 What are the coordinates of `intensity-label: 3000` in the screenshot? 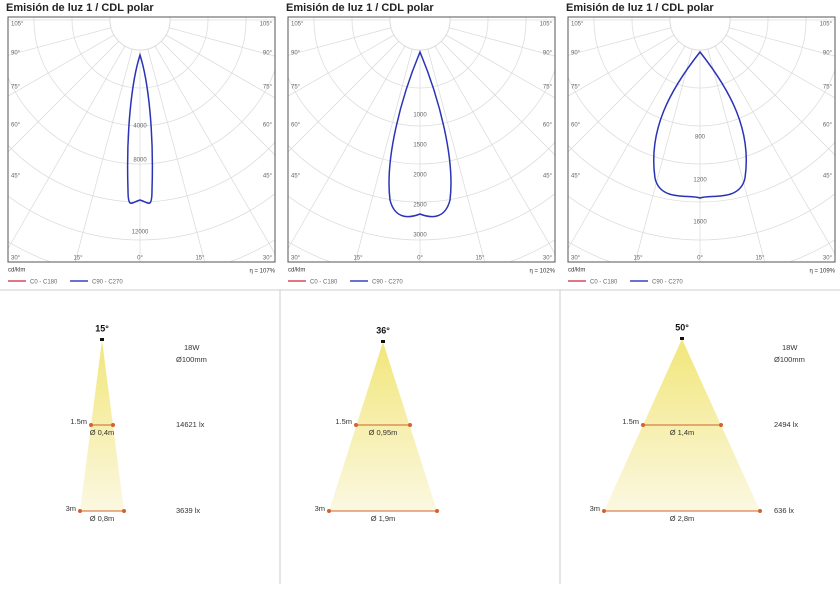 It's located at (420, 236).